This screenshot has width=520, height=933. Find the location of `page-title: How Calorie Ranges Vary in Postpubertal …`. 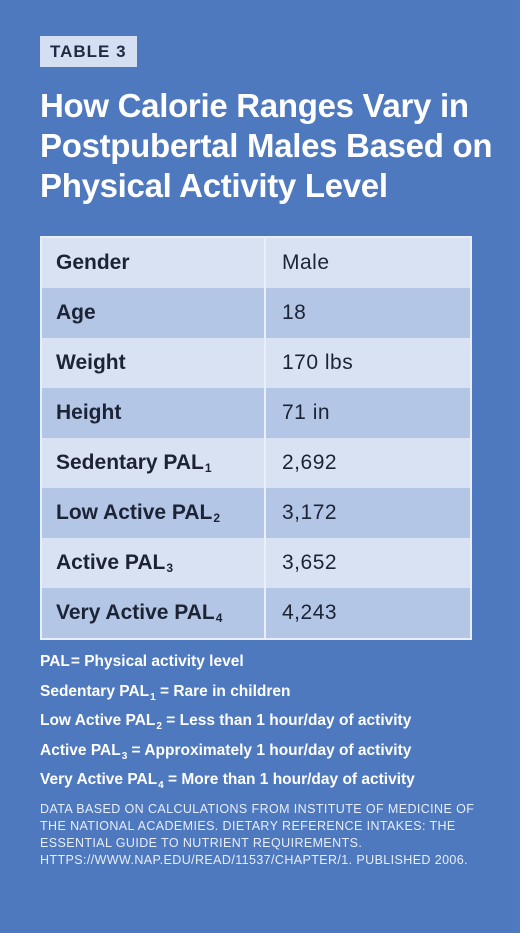

page-title: How Calorie Ranges Vary in Postpubertal … is located at coordinates (266, 145).